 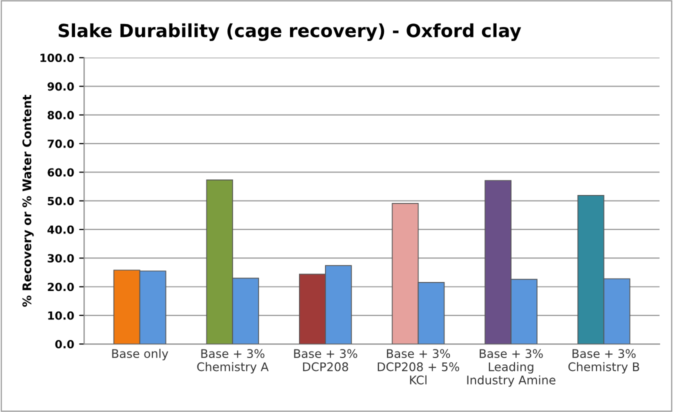 What do you see at coordinates (61, 315) in the screenshot?
I see `y-tick-label: 10.0` at bounding box center [61, 315].